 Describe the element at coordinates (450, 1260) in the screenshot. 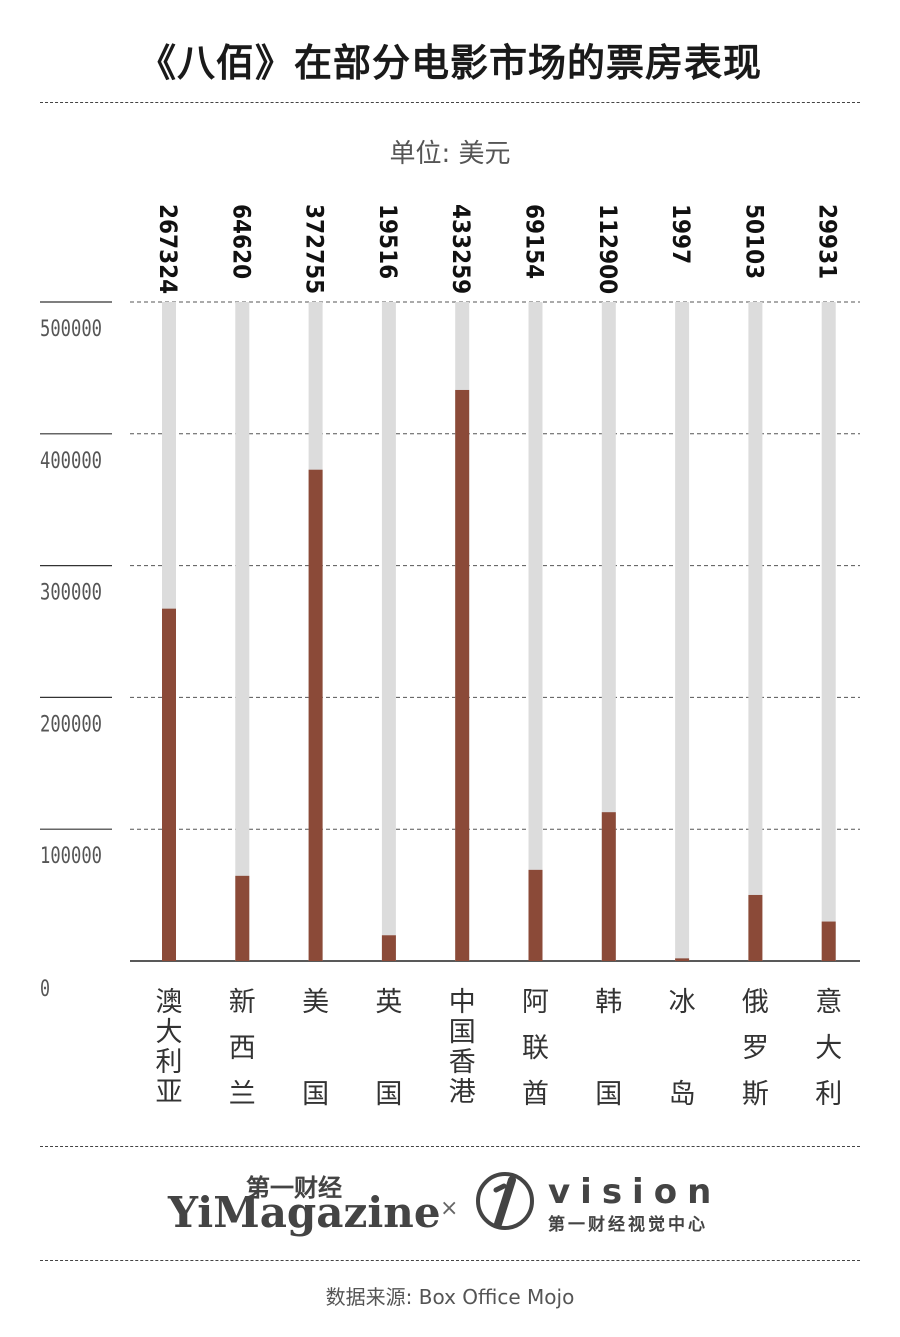

I see `footer-divider-bottom` at that location.